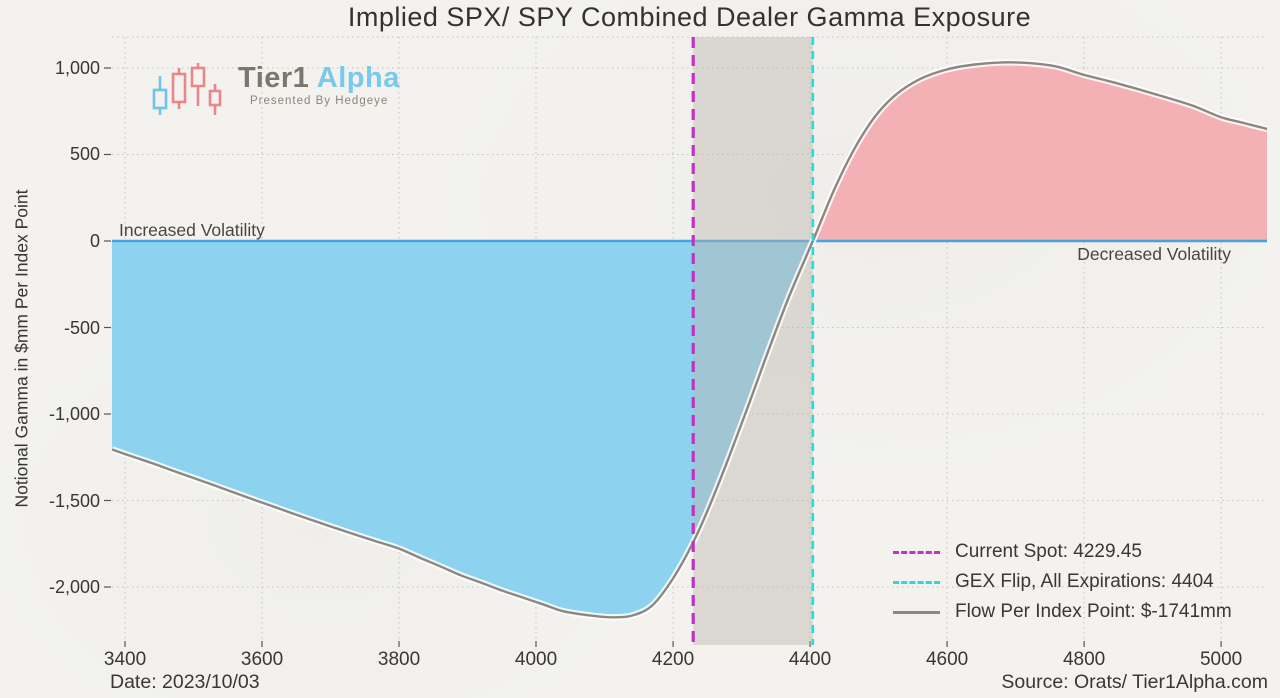 This screenshot has height=698, width=1280. I want to click on increased-volatility-label: Increased Volatility, so click(192, 230).